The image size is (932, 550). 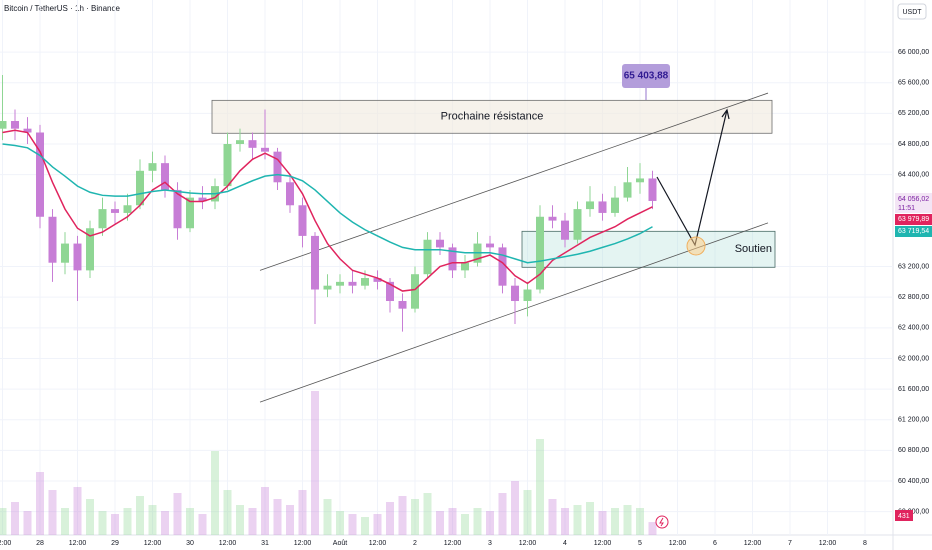 I want to click on y-tick-label: 62 000,00, so click(x=913, y=358).